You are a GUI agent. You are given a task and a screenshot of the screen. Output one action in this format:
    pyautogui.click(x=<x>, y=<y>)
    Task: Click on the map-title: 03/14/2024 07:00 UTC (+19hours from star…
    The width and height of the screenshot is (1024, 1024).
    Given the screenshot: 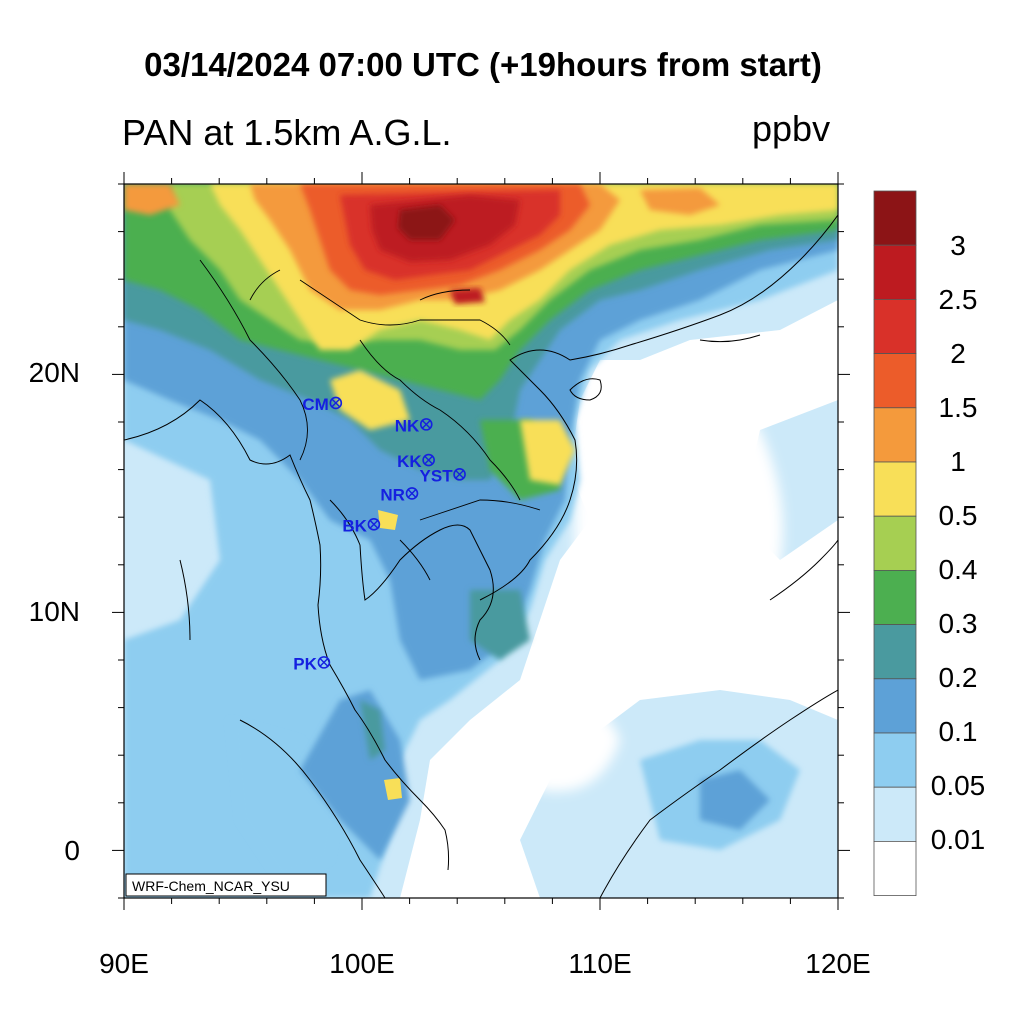 What is the action you would take?
    pyautogui.click(x=483, y=64)
    